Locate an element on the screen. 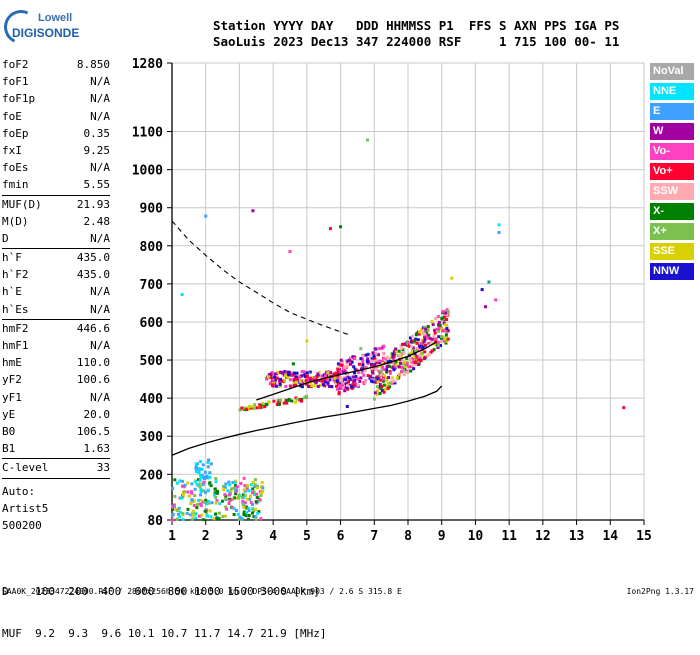  param-row-clevel: C-level 33 is located at coordinates (56, 467).